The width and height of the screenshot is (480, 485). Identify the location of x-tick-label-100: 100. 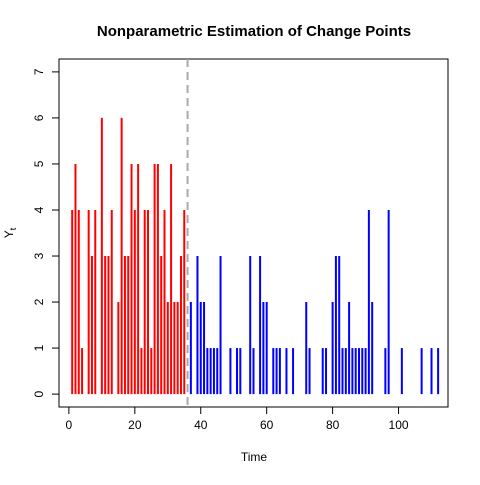
(399, 425).